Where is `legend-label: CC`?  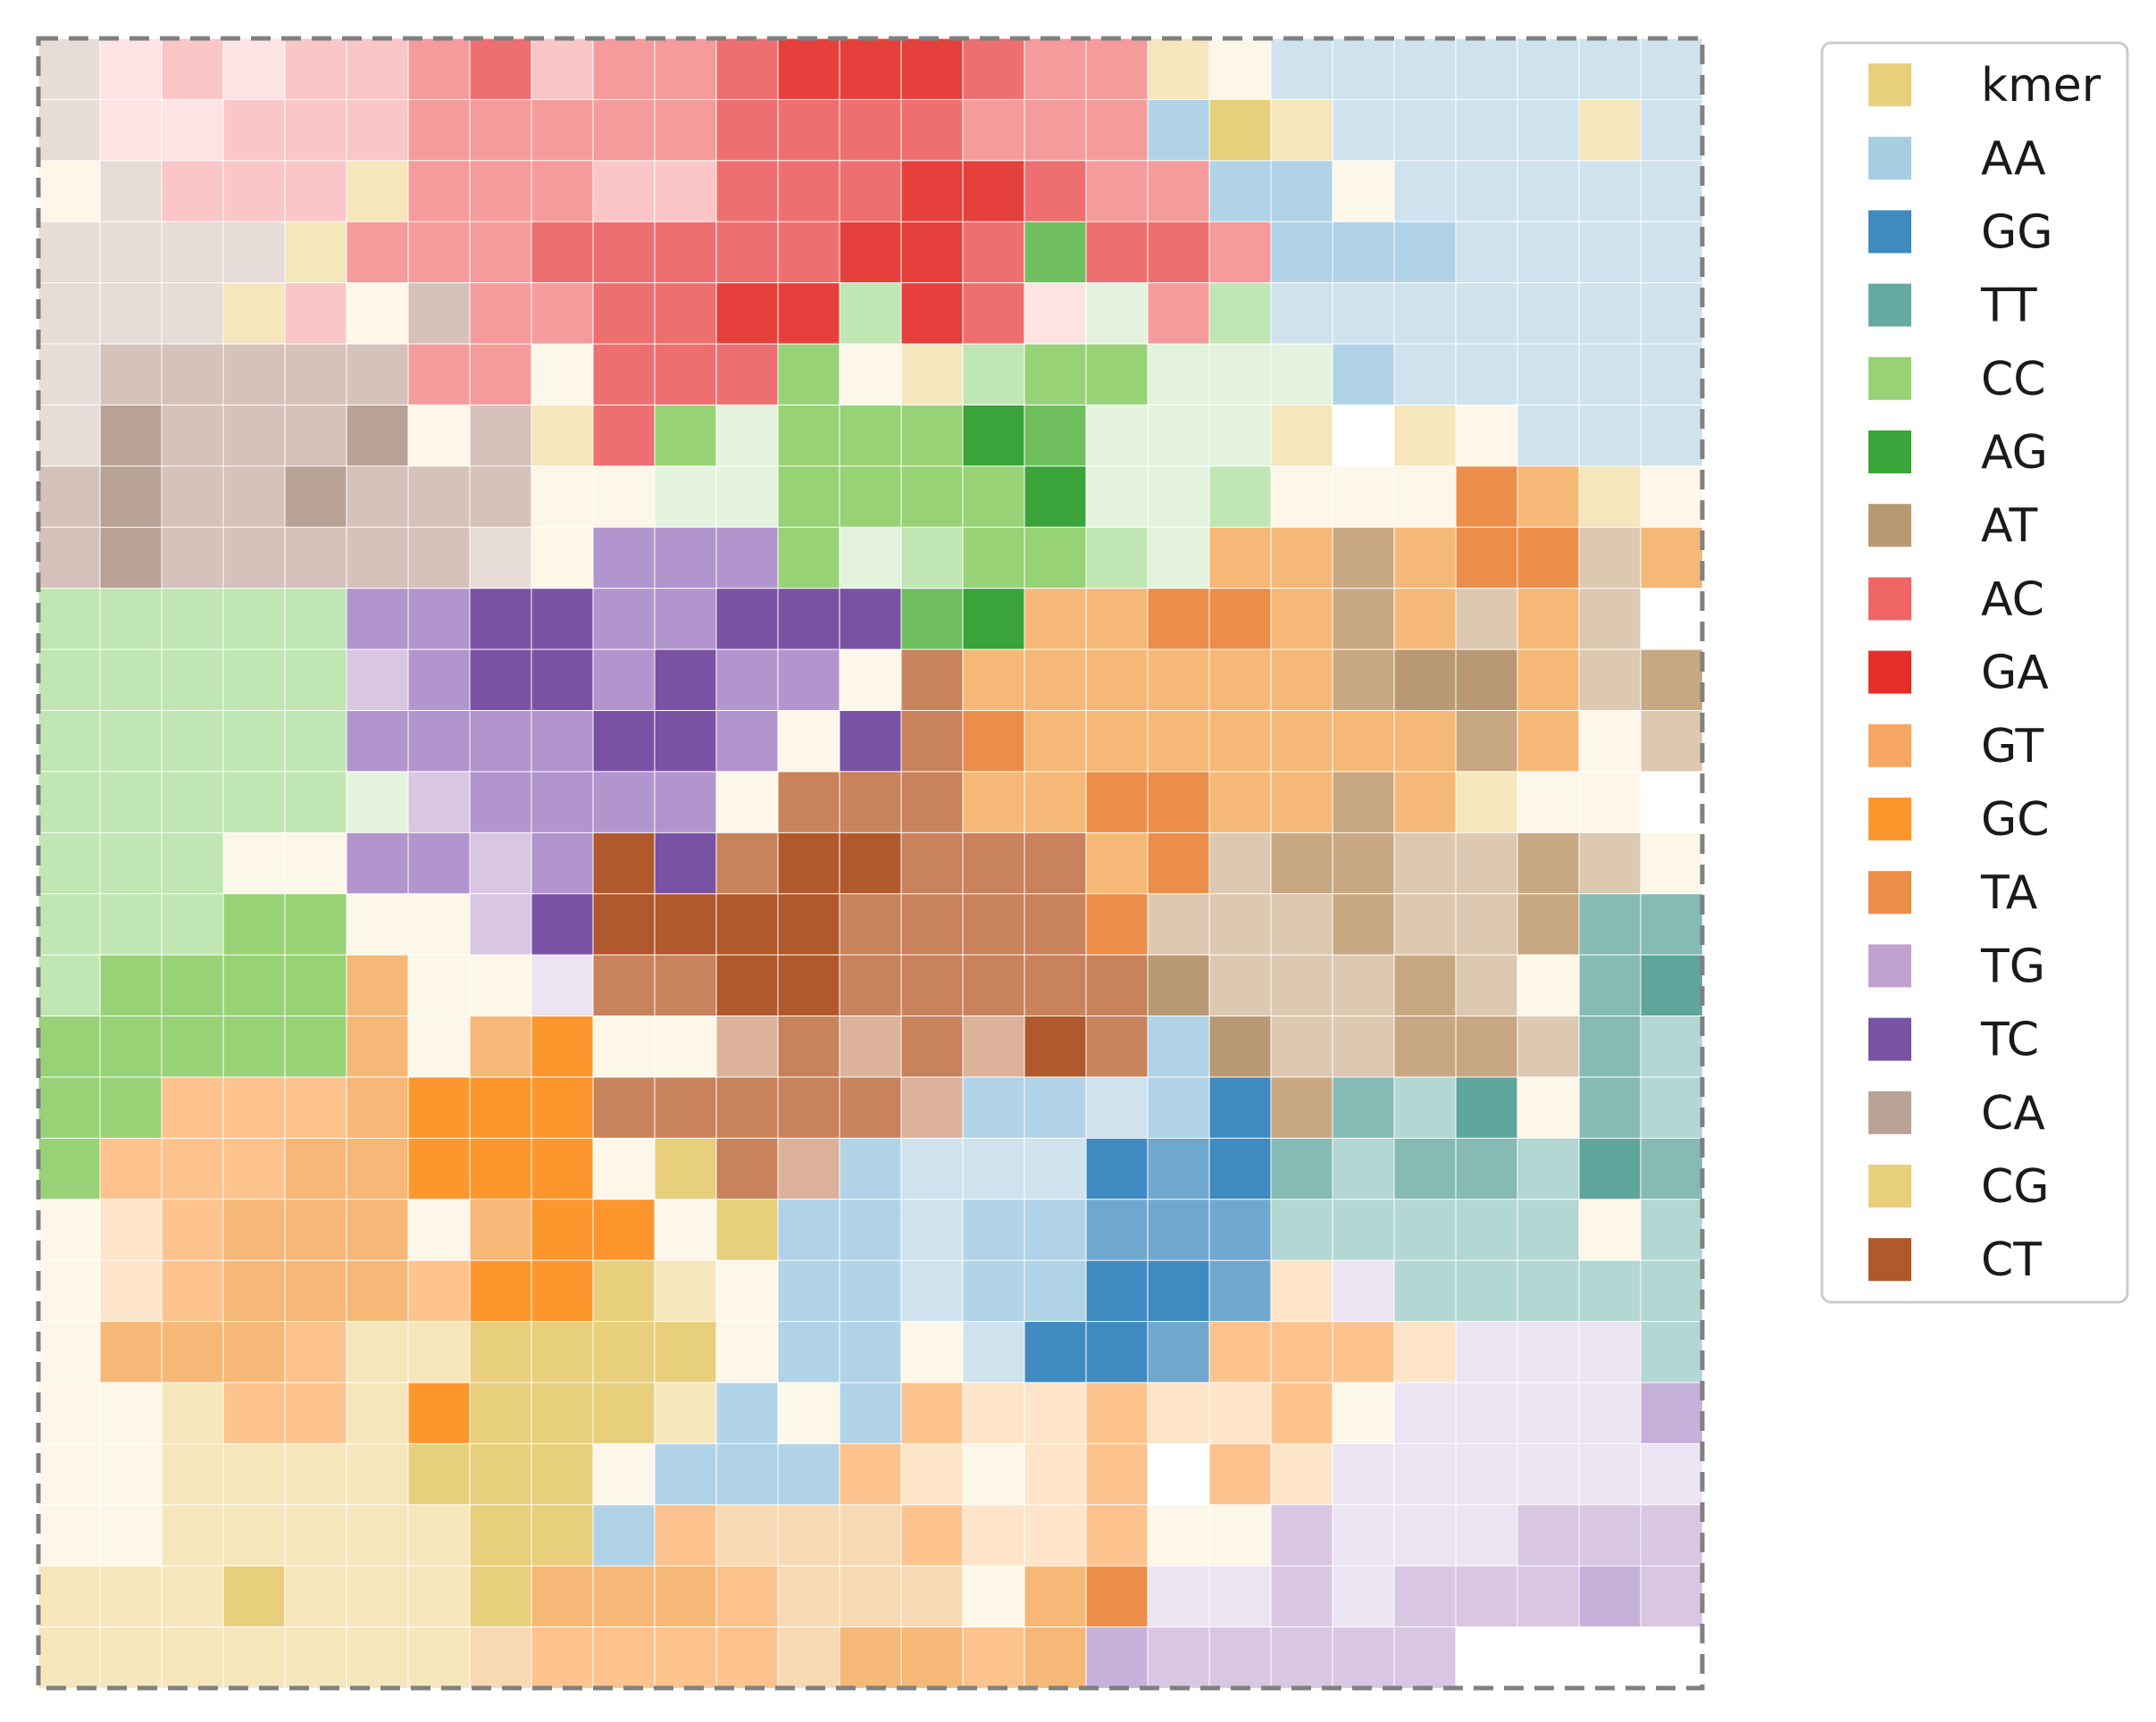 legend-label: CC is located at coordinates (2013, 379).